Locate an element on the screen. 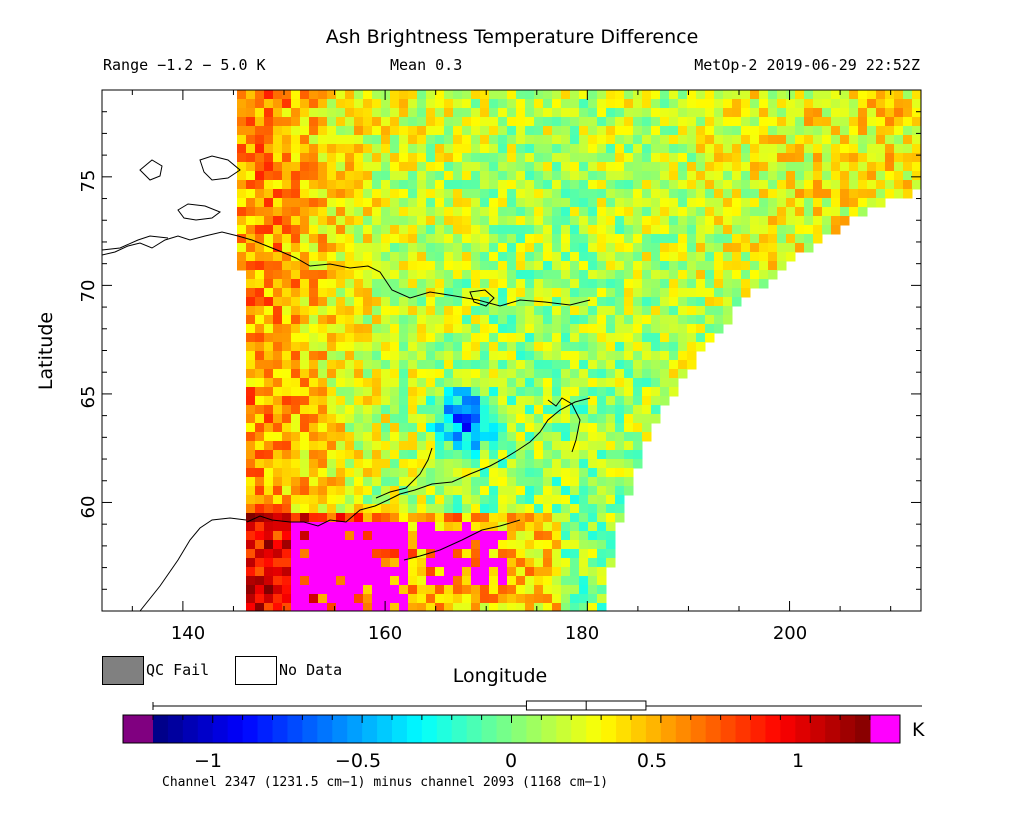  qc-fail-swatch is located at coordinates (123, 670).